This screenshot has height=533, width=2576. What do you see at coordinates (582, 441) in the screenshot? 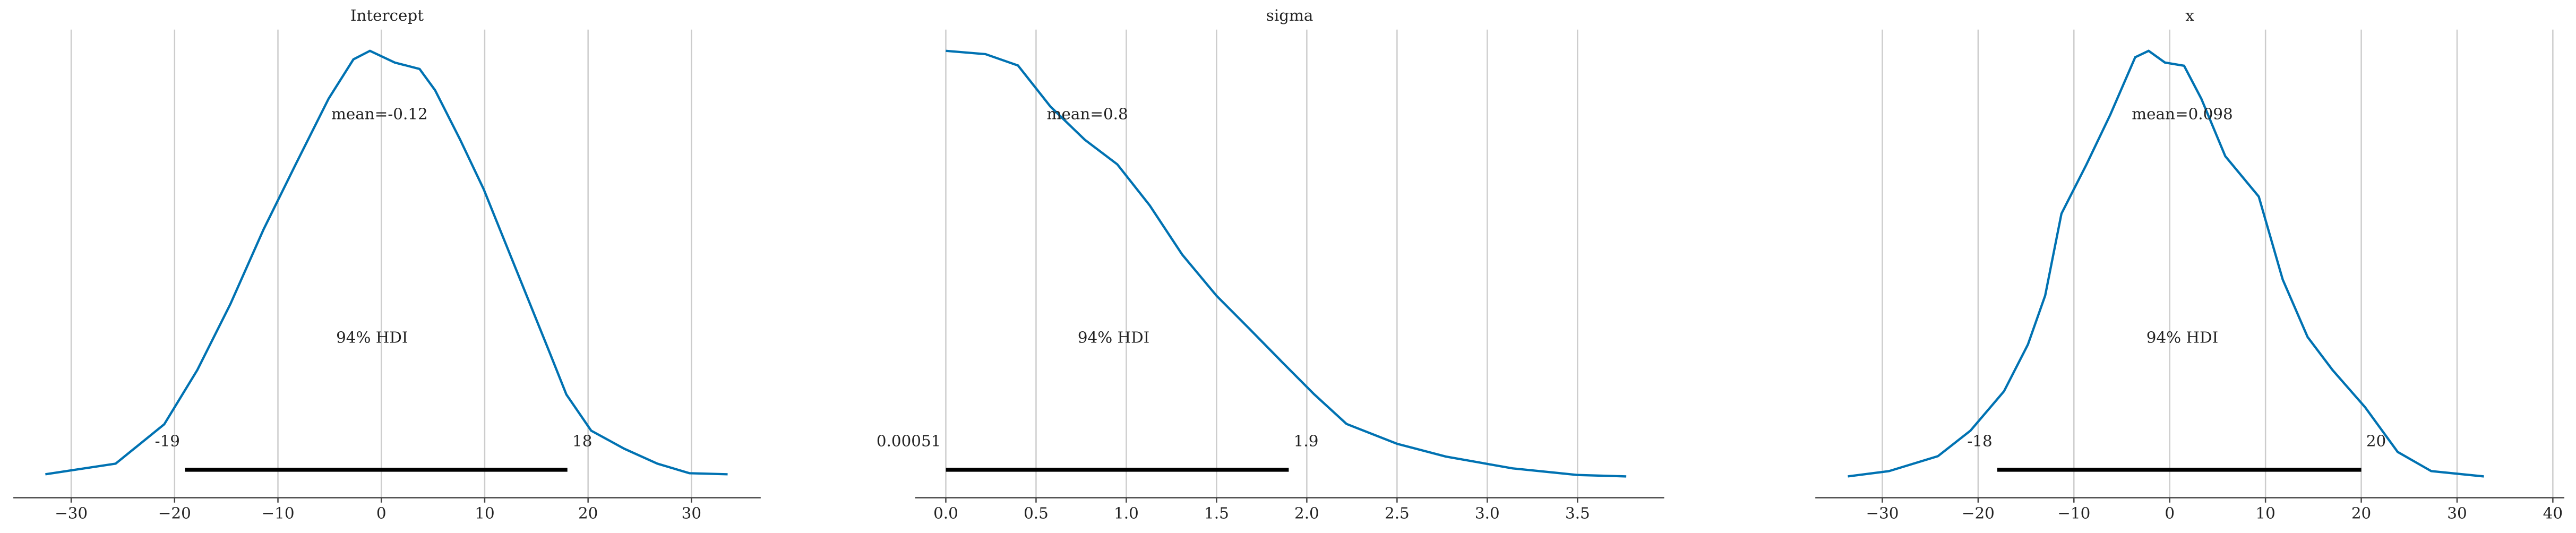
I see `hdi-high-label: 18` at bounding box center [582, 441].